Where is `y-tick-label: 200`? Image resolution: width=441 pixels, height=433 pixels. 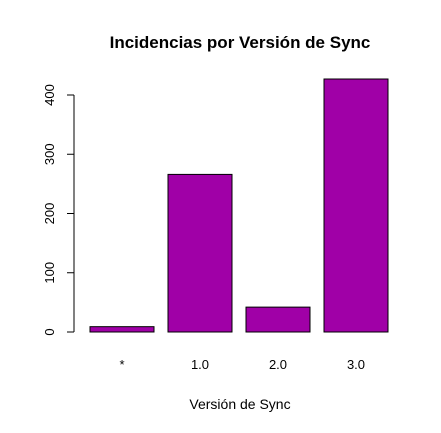
y-tick-label: 200 is located at coordinates (49, 214).